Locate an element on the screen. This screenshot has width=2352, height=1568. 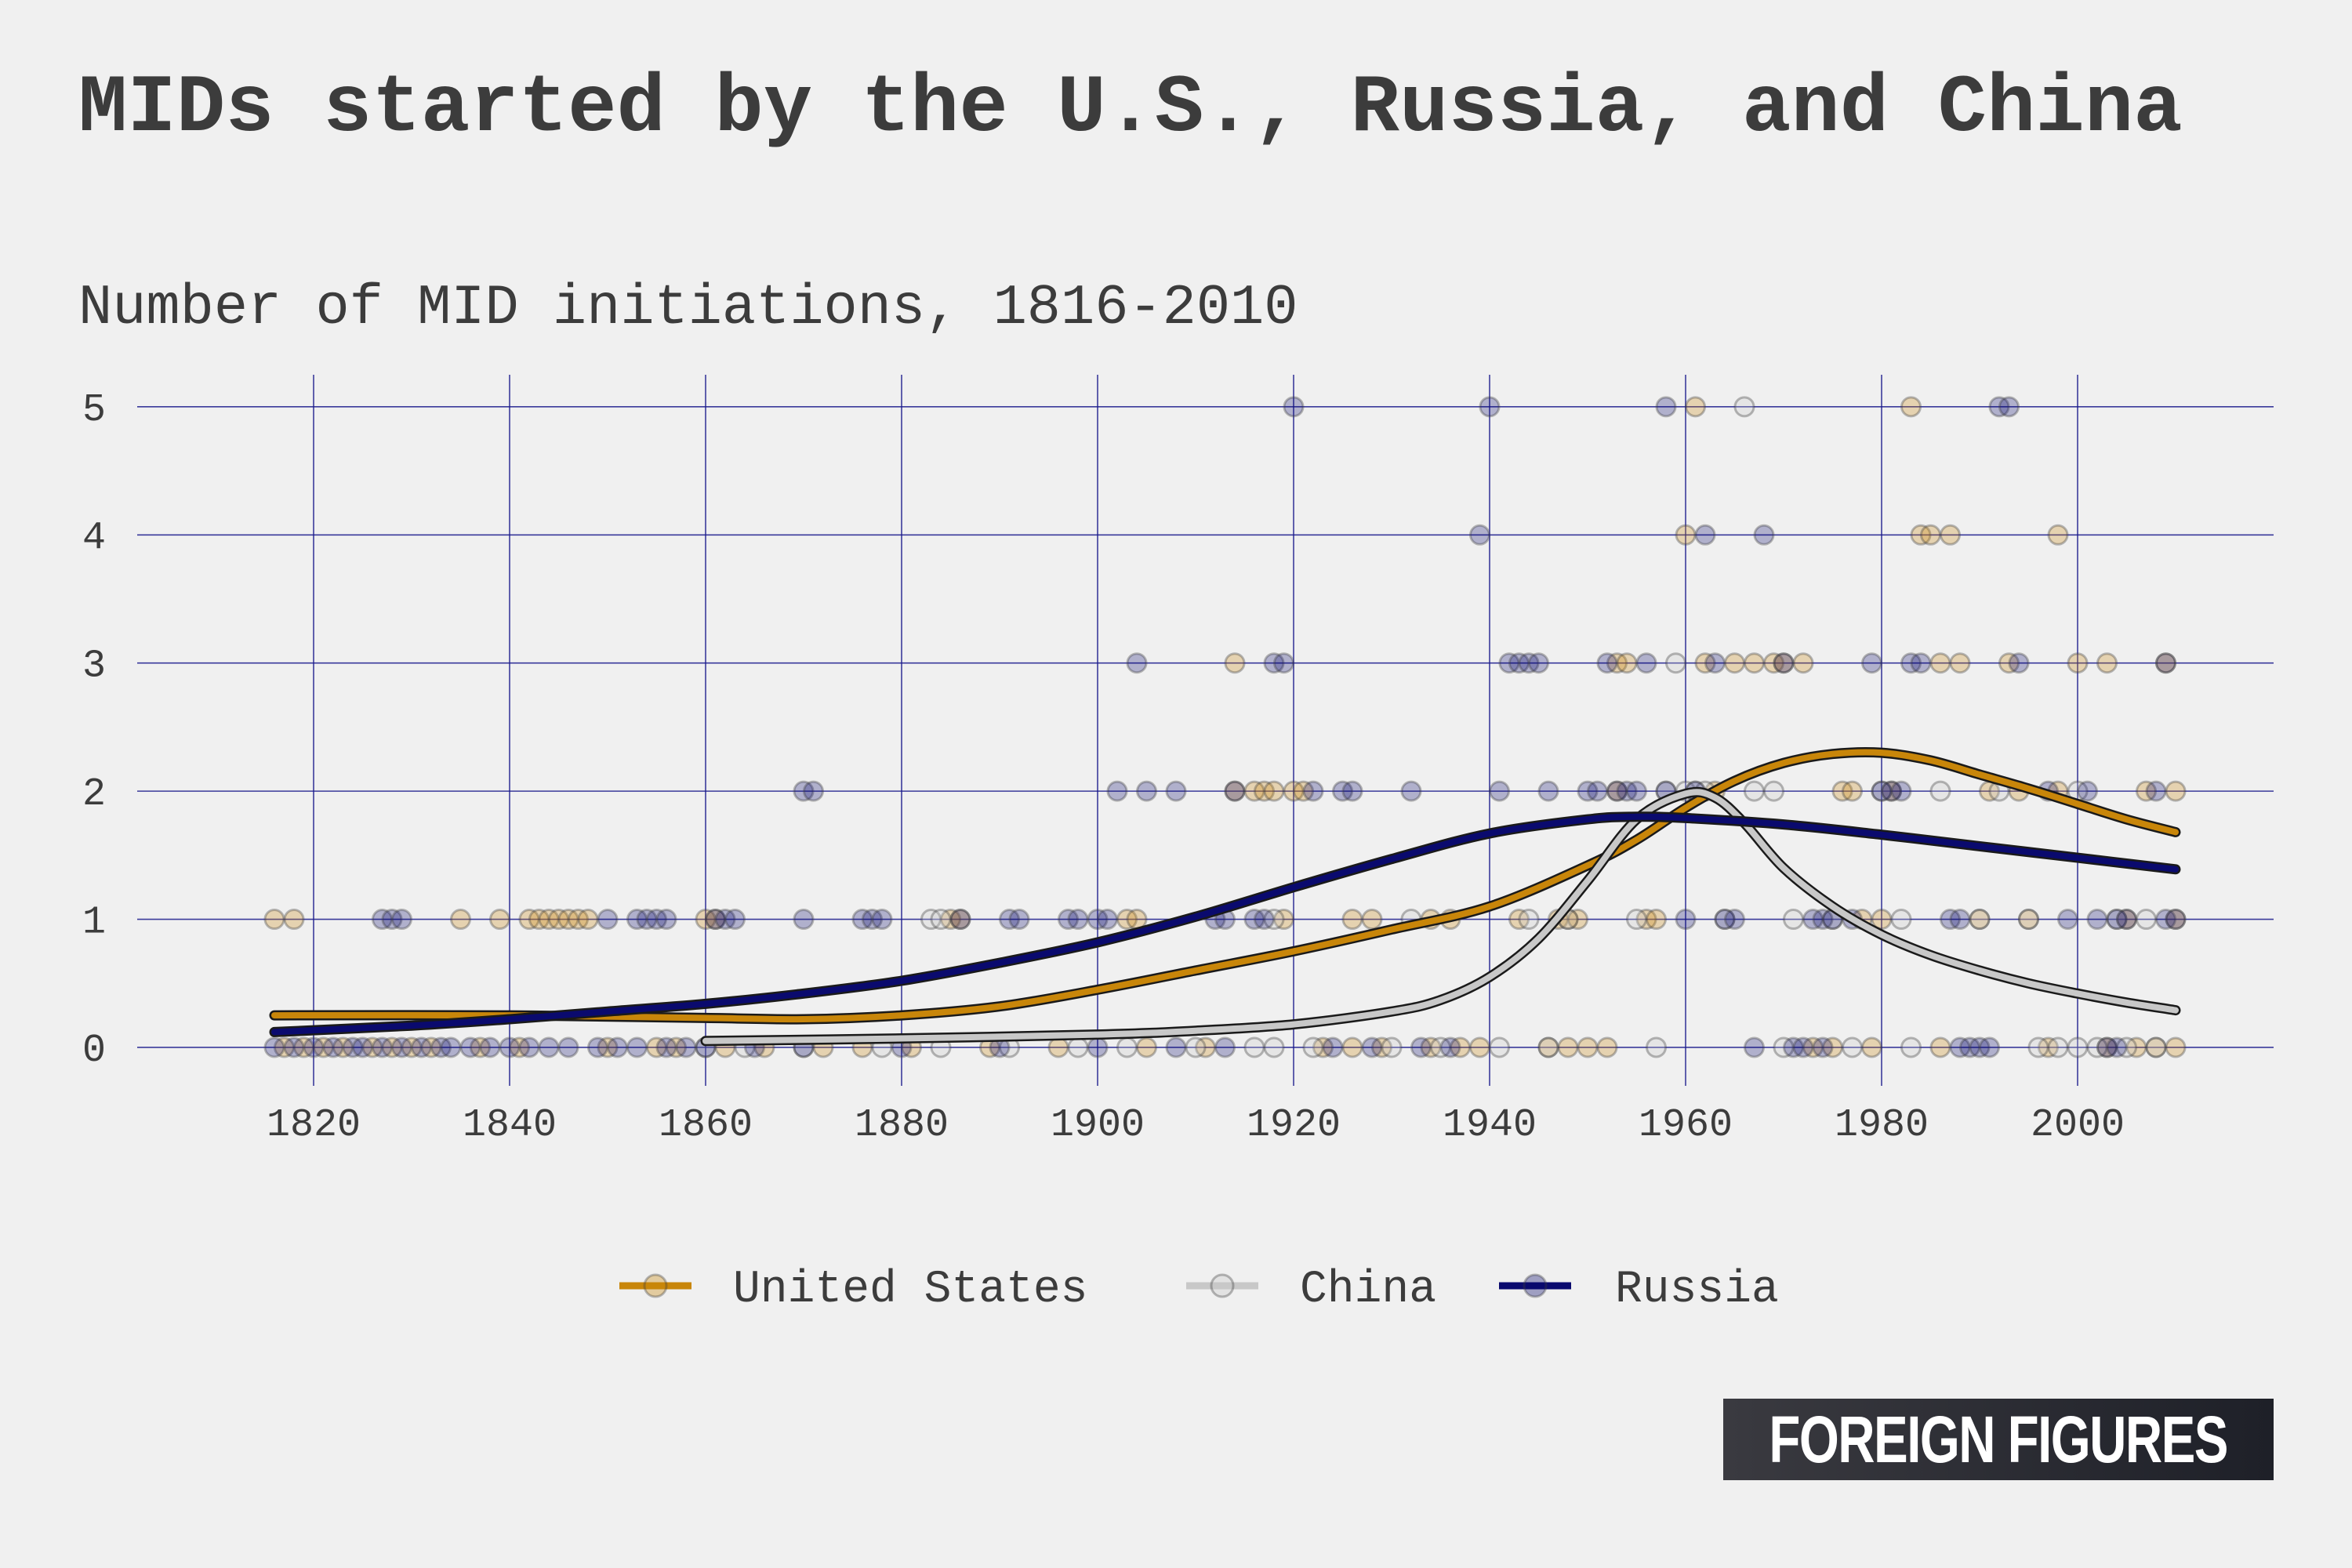
foreign-figures-logo: FOREIGN FIGURES is located at coordinates (1998, 1439).